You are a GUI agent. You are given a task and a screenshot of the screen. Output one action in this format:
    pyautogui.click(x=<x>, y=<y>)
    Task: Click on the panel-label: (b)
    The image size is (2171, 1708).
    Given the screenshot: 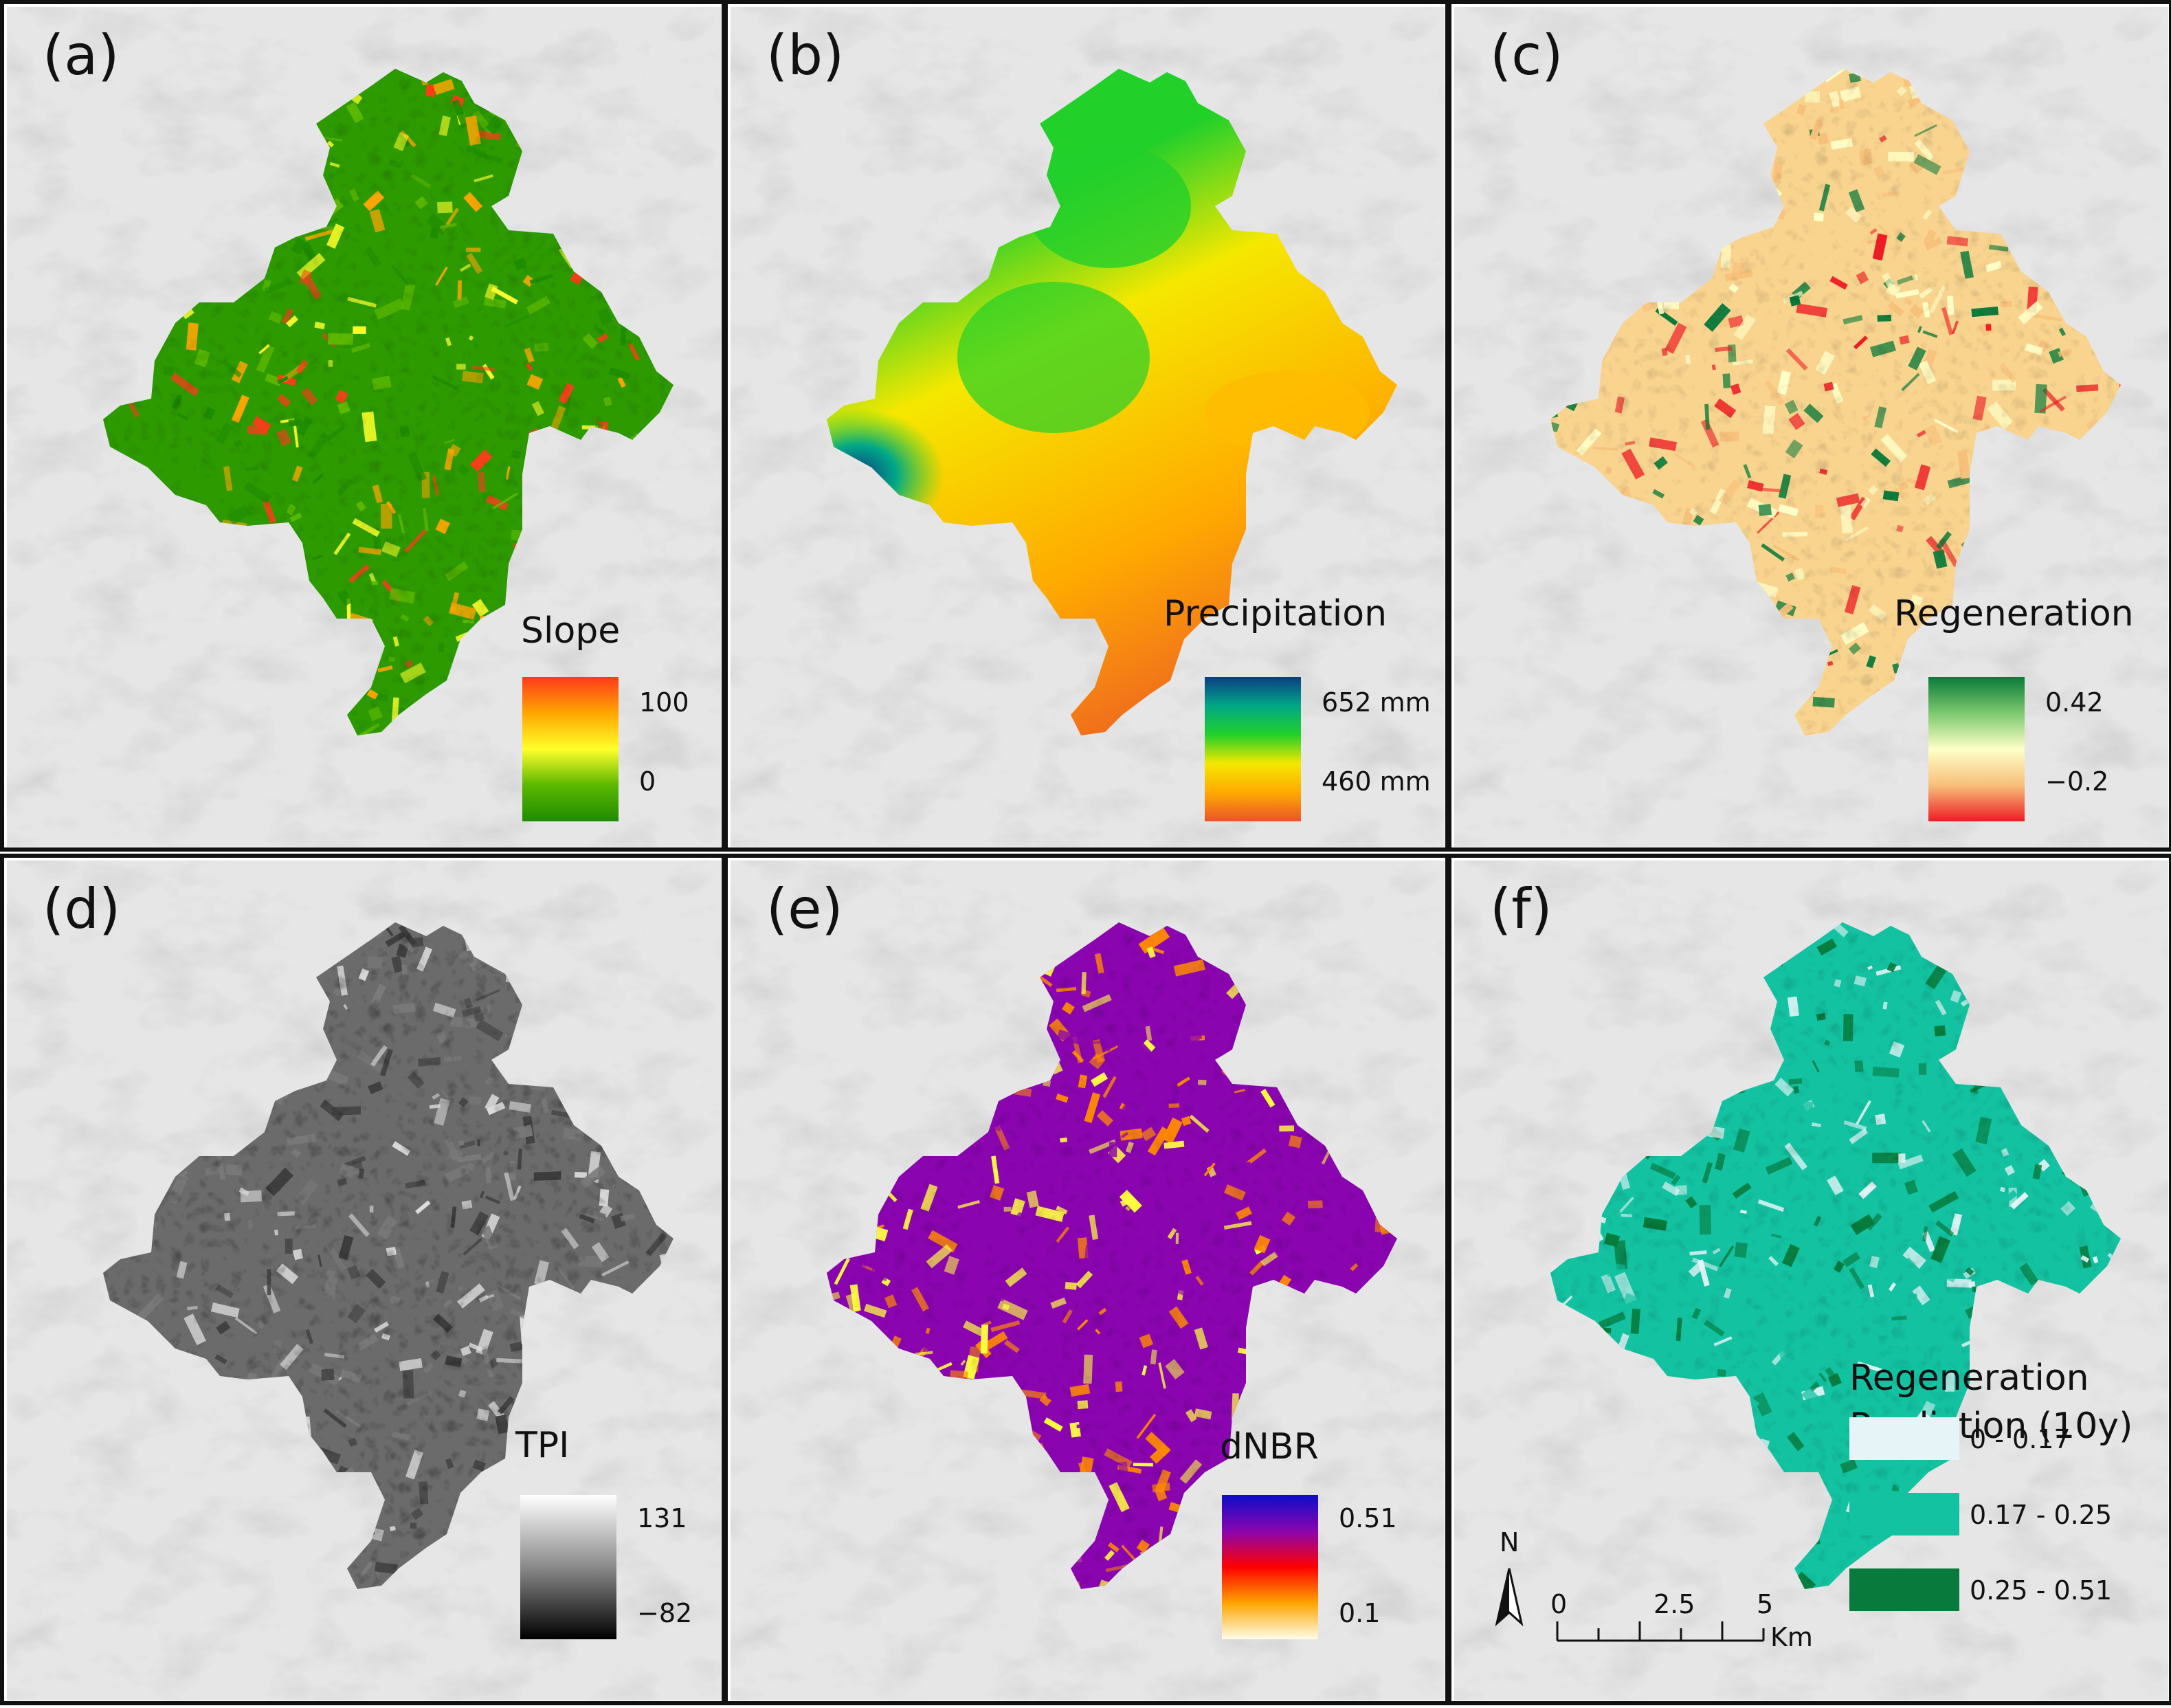 What is the action you would take?
    pyautogui.click(x=805, y=55)
    